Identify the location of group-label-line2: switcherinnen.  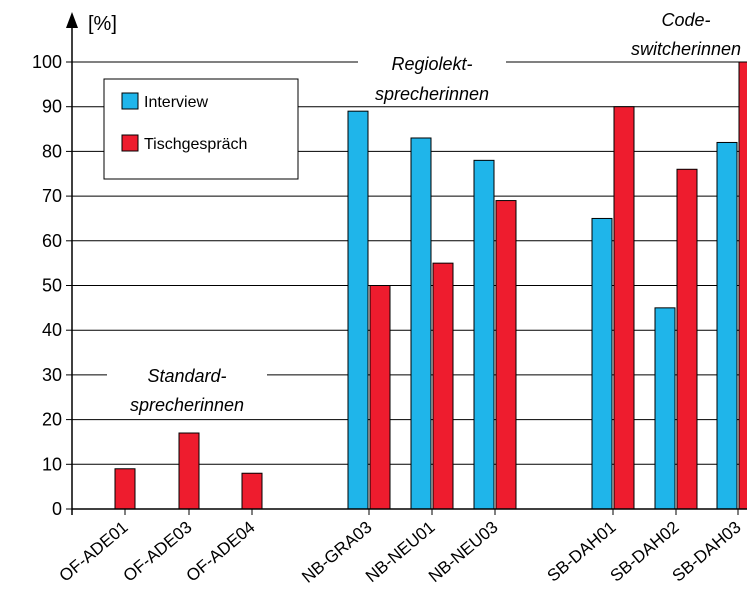
(686, 49).